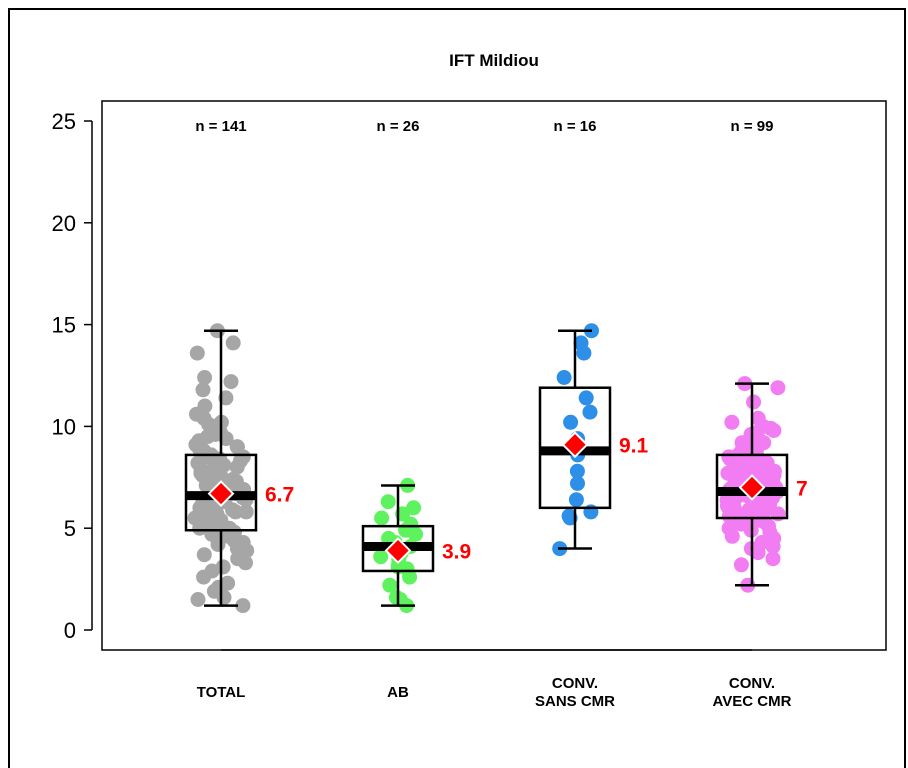 This screenshot has height=768, width=908. Describe the element at coordinates (802, 488) in the screenshot. I see `mean-label: 7` at that location.